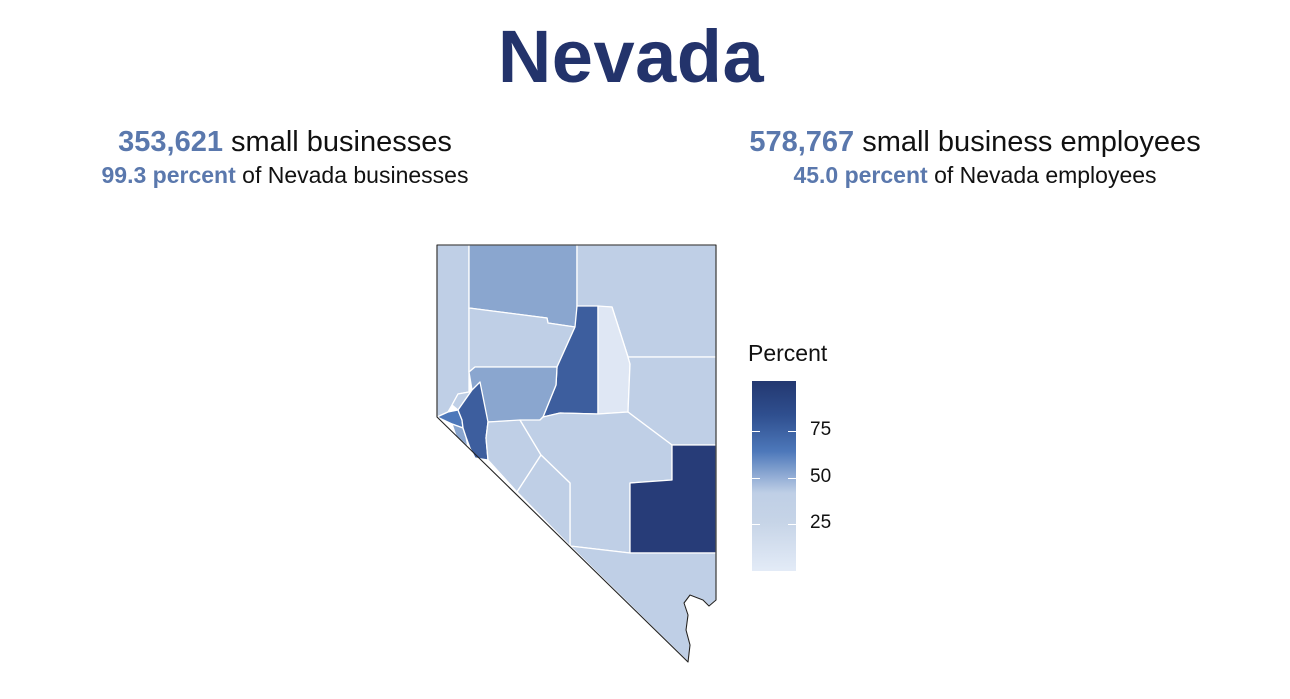 This screenshot has width=1290, height=699. What do you see at coordinates (821, 476) in the screenshot?
I see `legend-tick-label: 50` at bounding box center [821, 476].